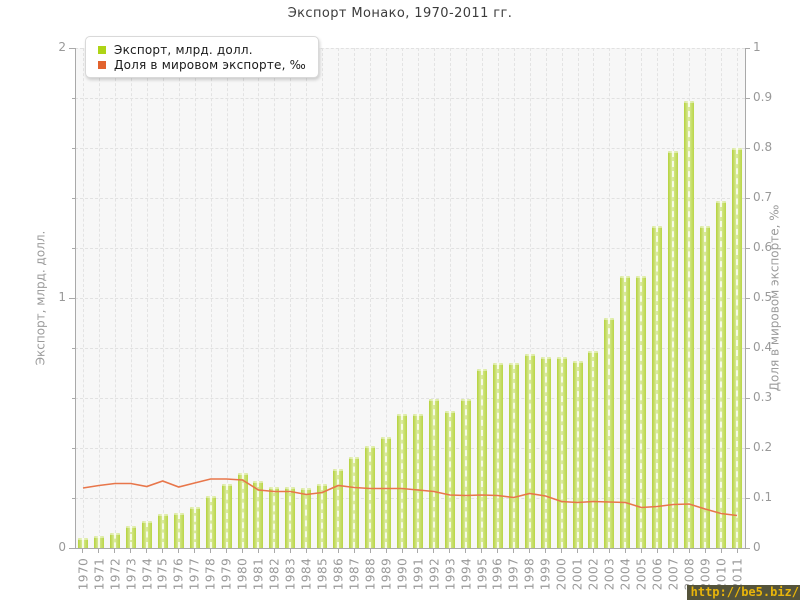 The image size is (800, 600). I want to click on right-tick-label: 0, so click(757, 547).